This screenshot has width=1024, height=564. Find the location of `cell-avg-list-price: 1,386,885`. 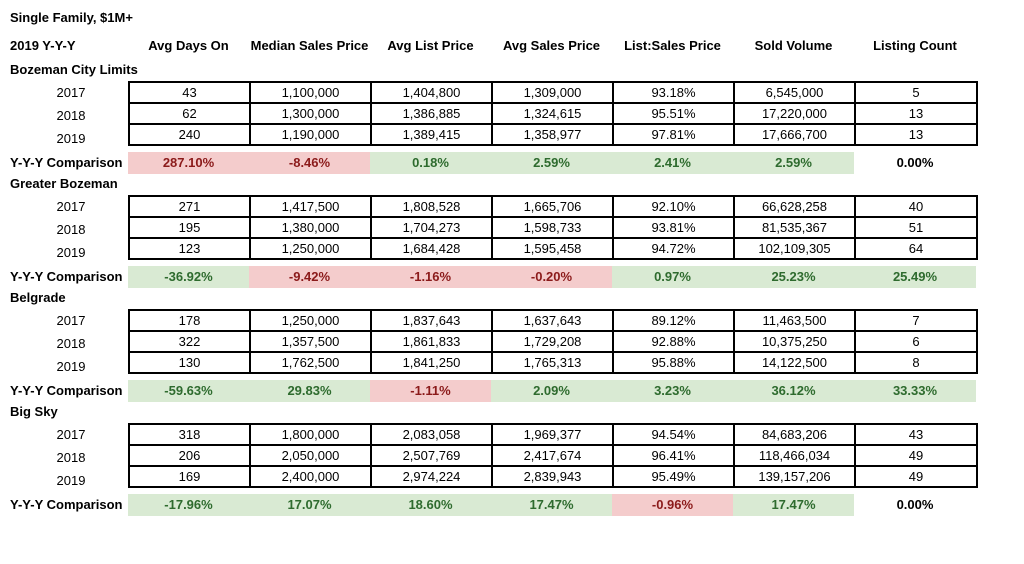

cell-avg-list-price: 1,386,885 is located at coordinates (431, 113).